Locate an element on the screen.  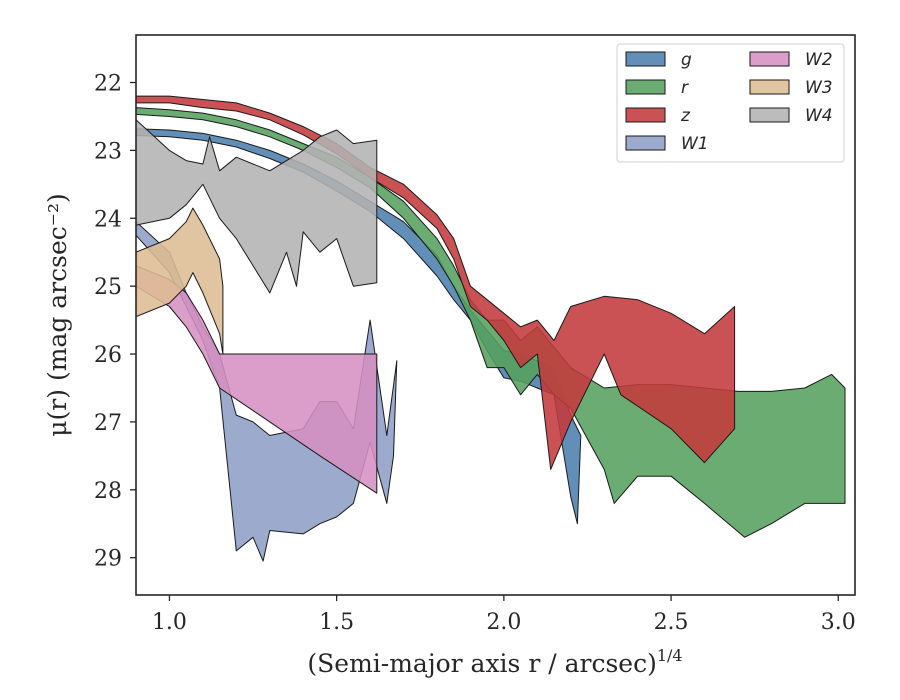
legend-label-g: g is located at coordinates (686, 60).